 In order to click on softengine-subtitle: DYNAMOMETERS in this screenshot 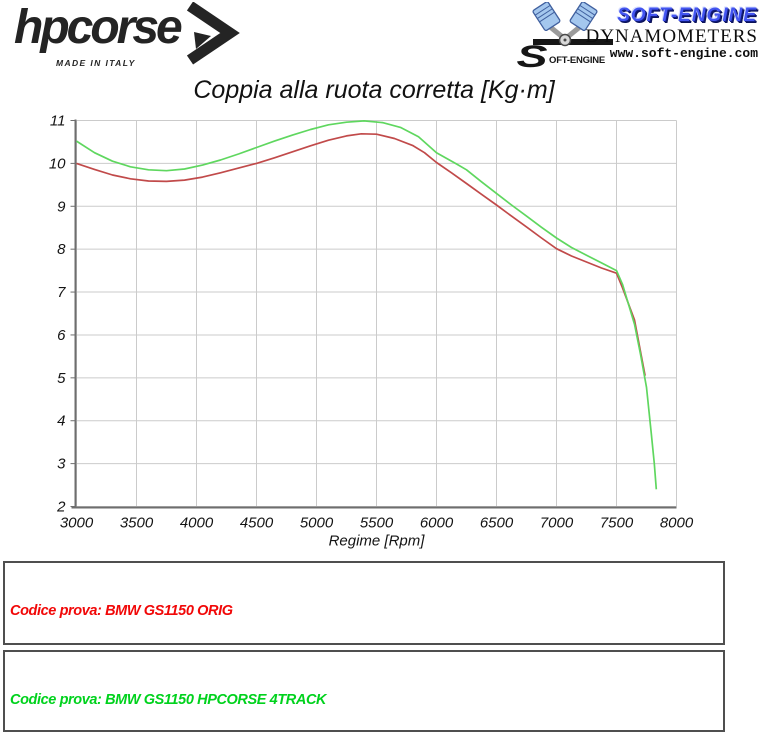, I will do `click(671, 36)`.